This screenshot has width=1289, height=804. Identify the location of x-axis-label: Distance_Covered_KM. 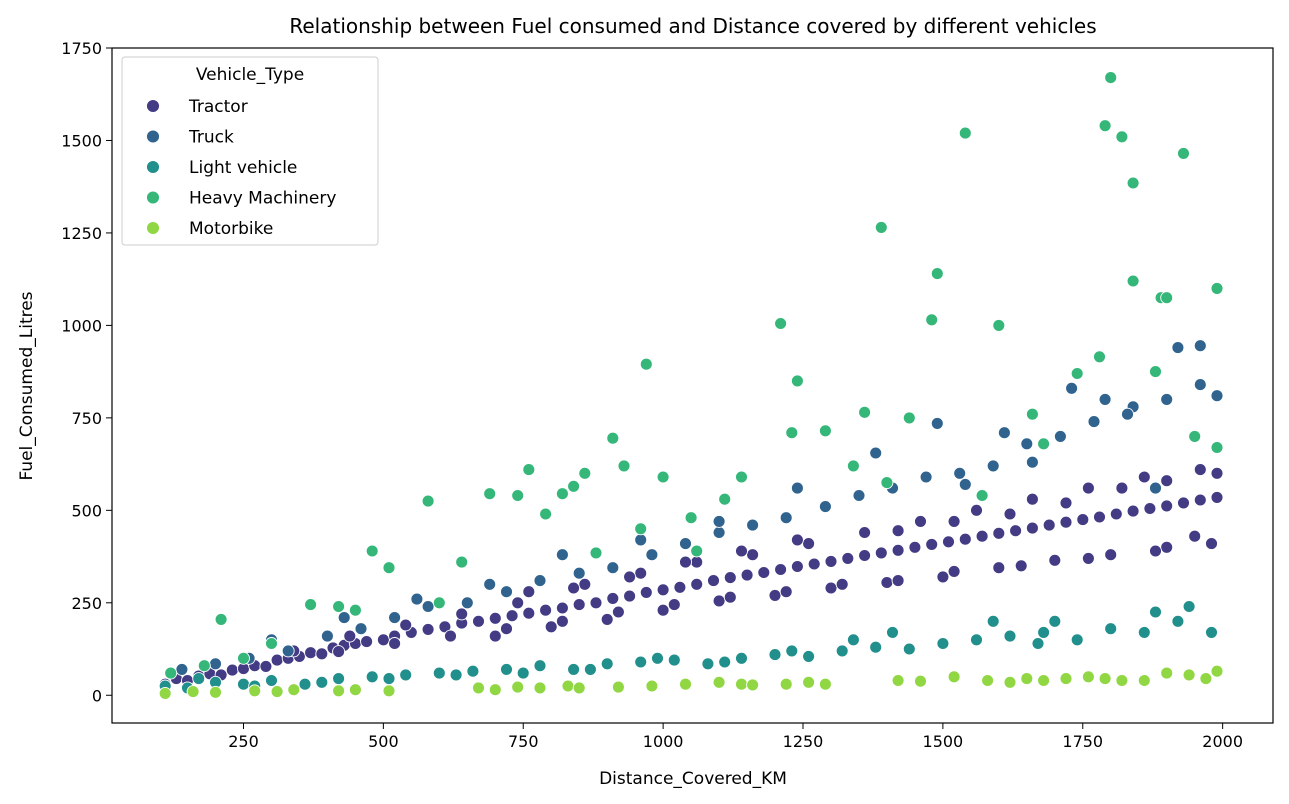
(693, 779).